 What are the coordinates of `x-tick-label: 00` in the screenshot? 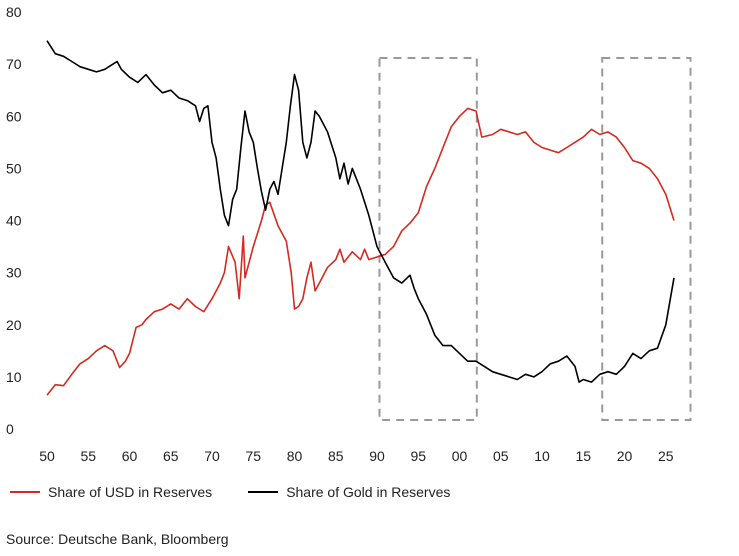 It's located at (460, 456).